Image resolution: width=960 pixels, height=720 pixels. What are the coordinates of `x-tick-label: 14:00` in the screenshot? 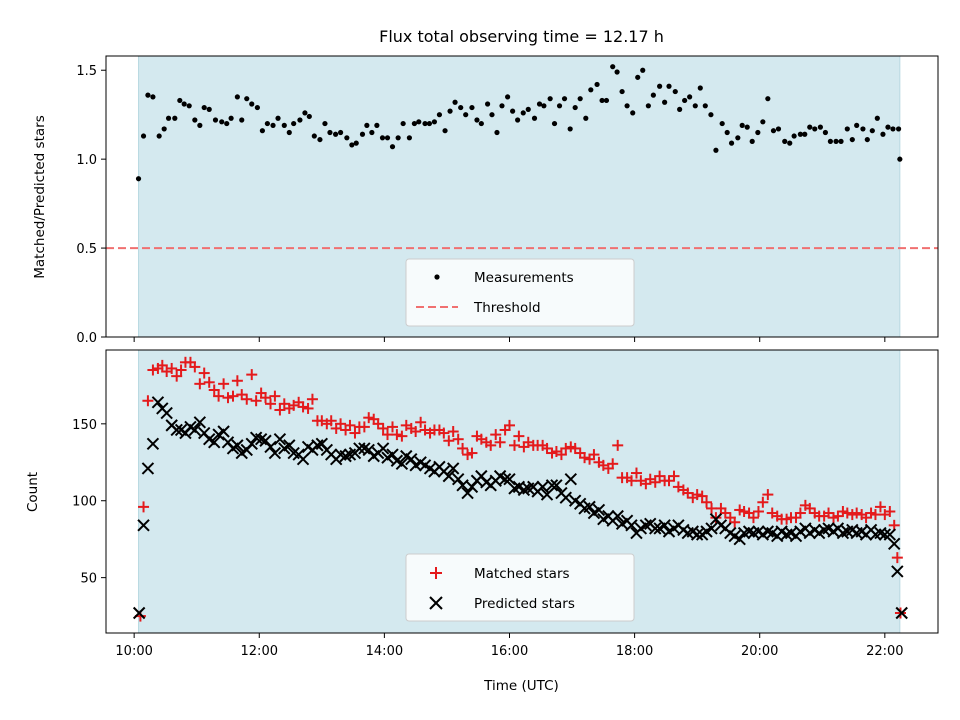 It's located at (384, 651).